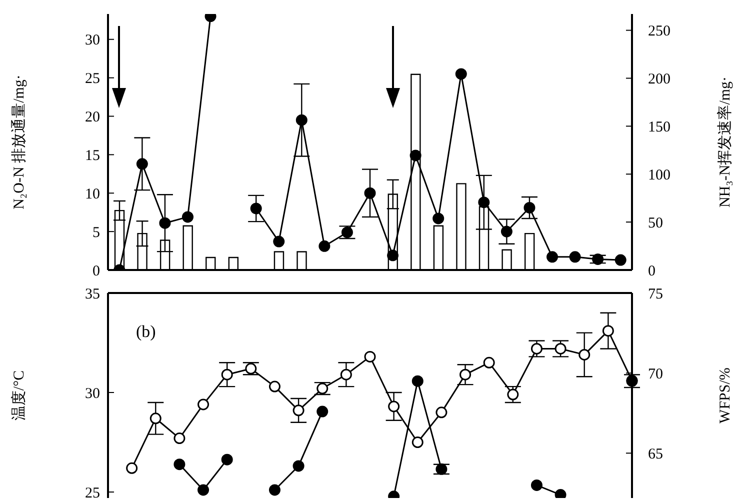 This screenshot has width=750, height=500. Describe the element at coordinates (19, 142) in the screenshot. I see `y-axis-title: N₂O-N 排放通量/mg·` at that location.